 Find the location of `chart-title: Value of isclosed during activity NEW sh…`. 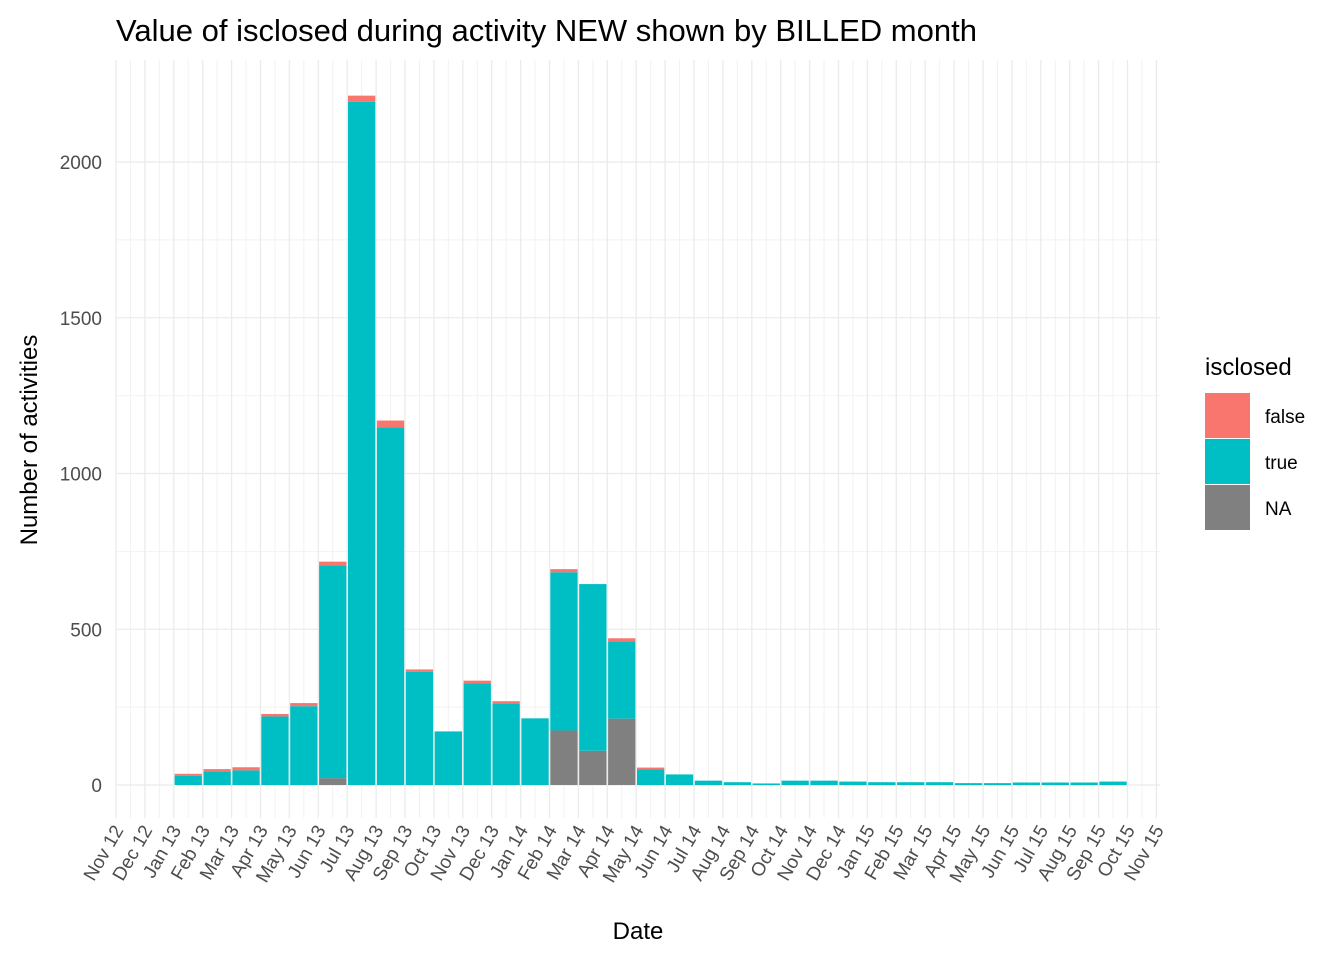

chart-title: Value of isclosed during activity NEW sh… is located at coordinates (546, 30).